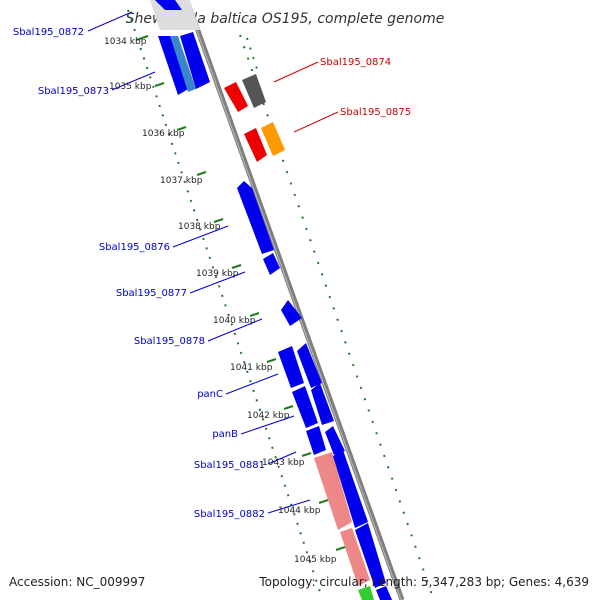 The height and width of the screenshot is (600, 600). What do you see at coordinates (217, 274) in the screenshot?
I see `kbp-tick-label: 1039 kbp` at bounding box center [217, 274].